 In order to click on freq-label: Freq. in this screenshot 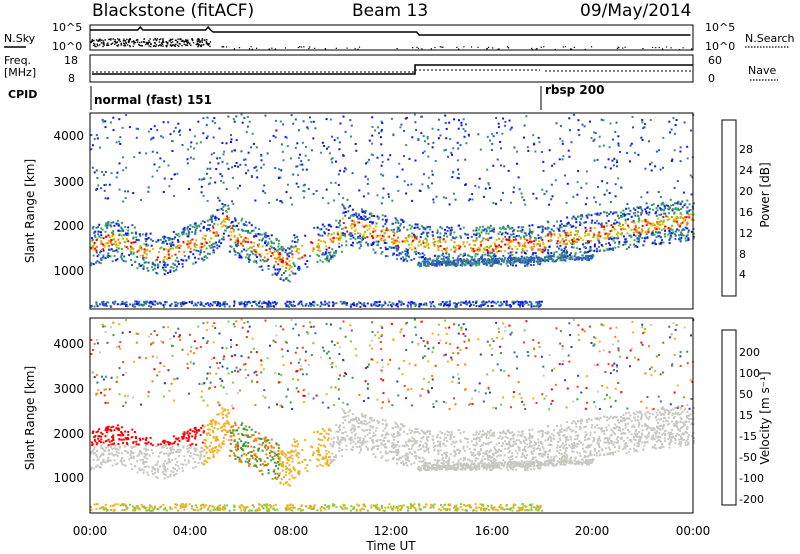, I will do `click(17, 60)`.